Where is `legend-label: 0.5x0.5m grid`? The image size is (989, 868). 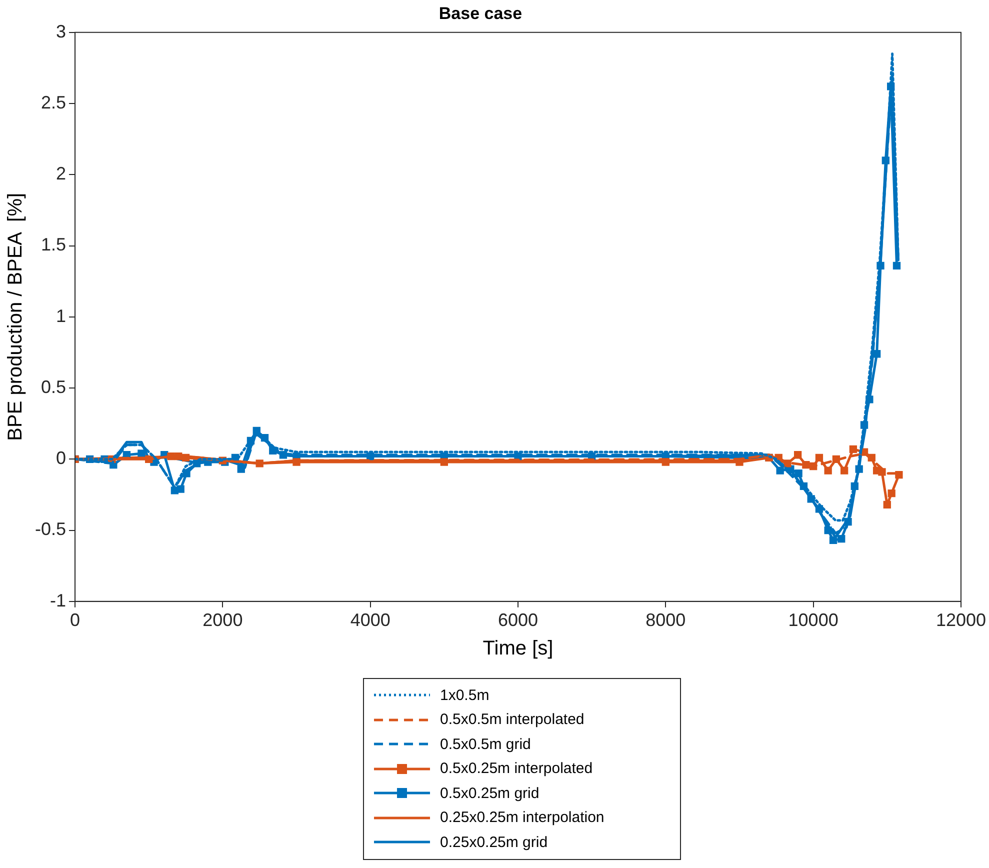
legend-label: 0.5x0.5m grid is located at coordinates (485, 744).